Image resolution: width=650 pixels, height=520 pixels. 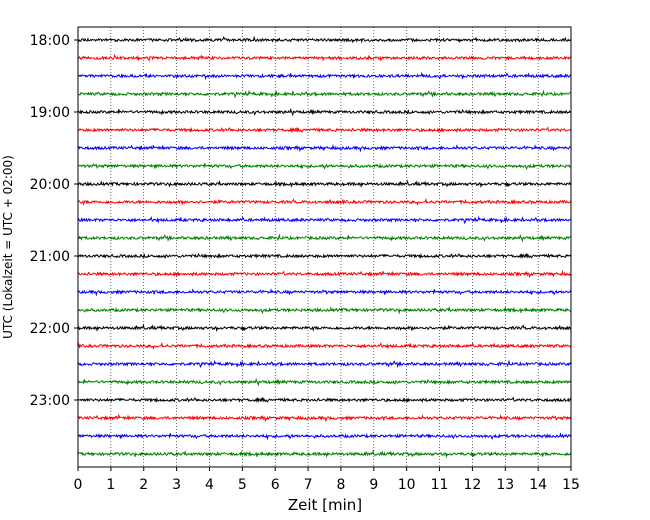 I want to click on x-tick-label: 7, so click(x=308, y=485).